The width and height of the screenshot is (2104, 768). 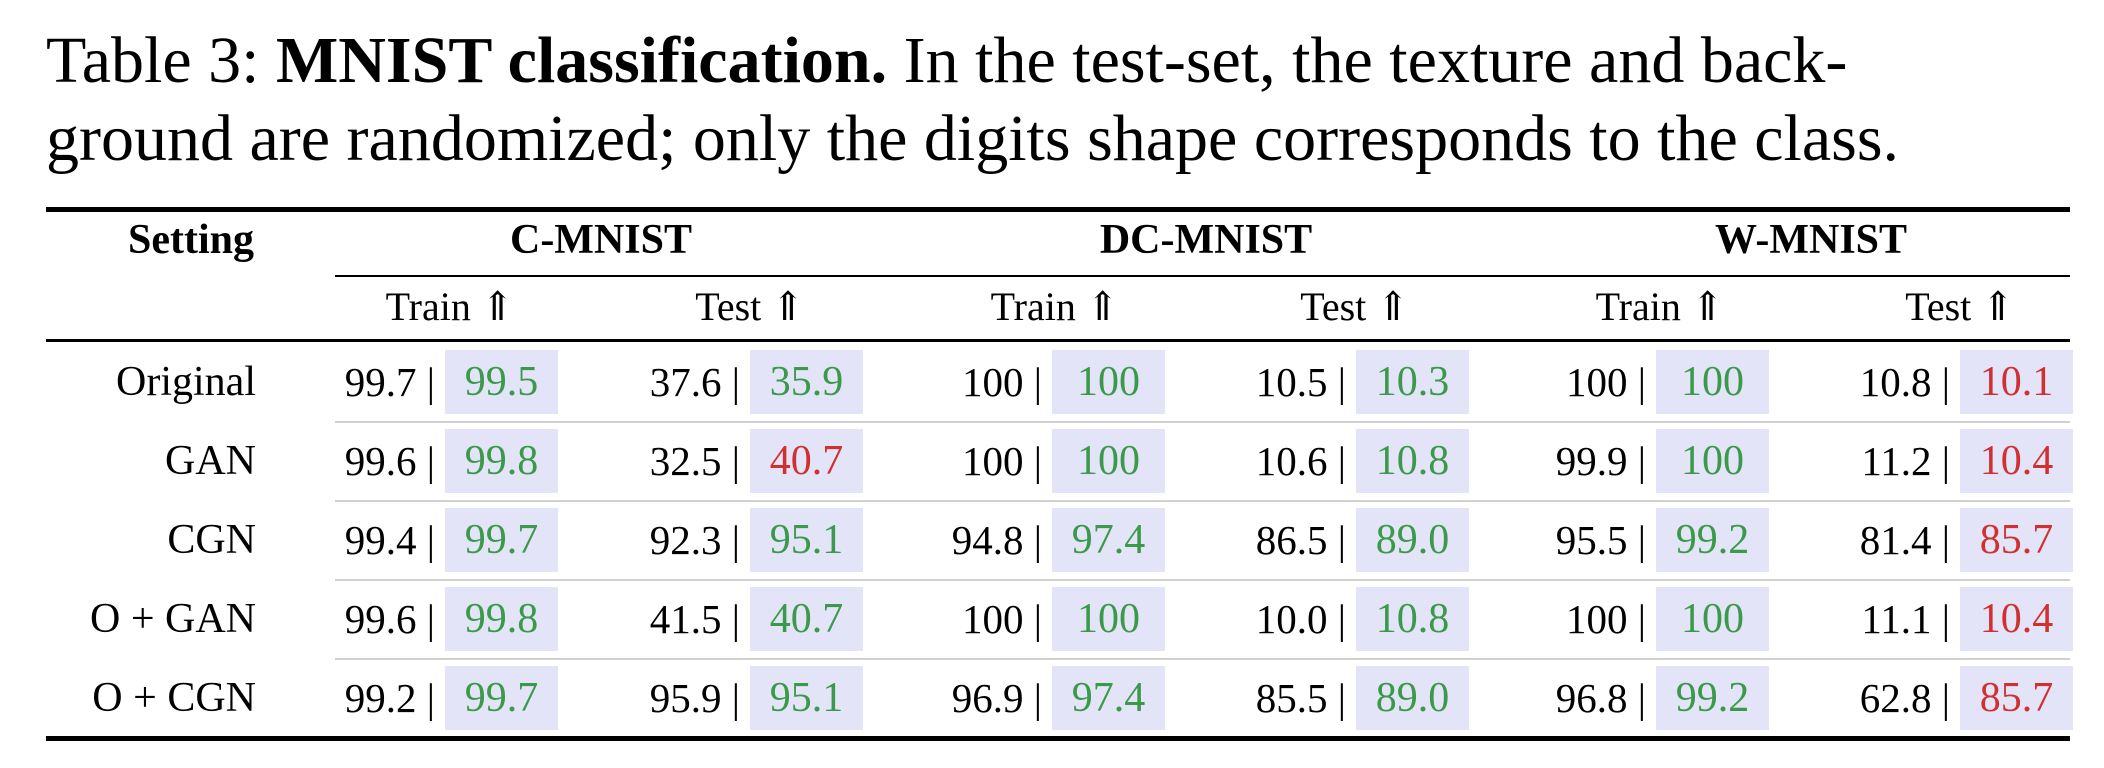 I want to click on table-cell: 99.2 | 99.7, so click(x=441, y=698).